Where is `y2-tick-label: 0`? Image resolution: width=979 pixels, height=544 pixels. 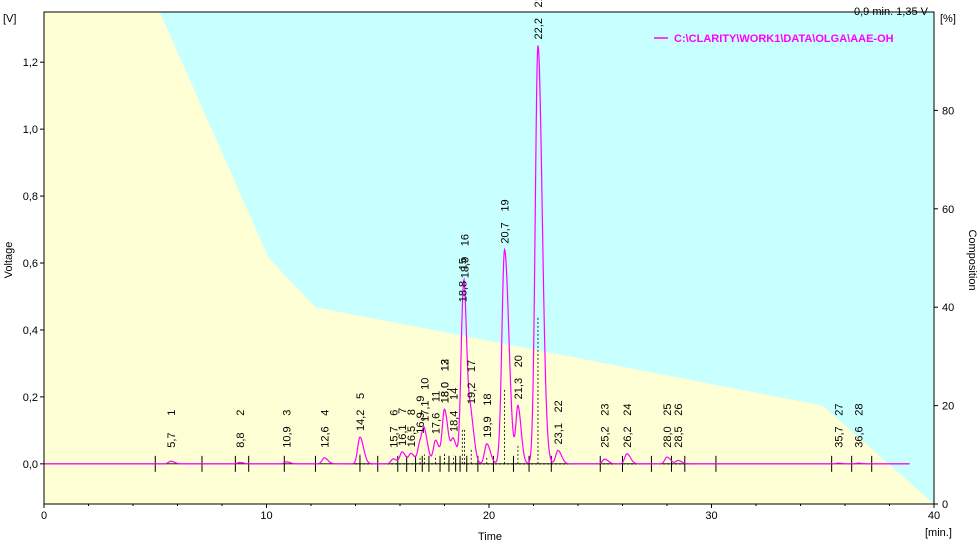 y2-tick-label: 0 is located at coordinates (945, 505).